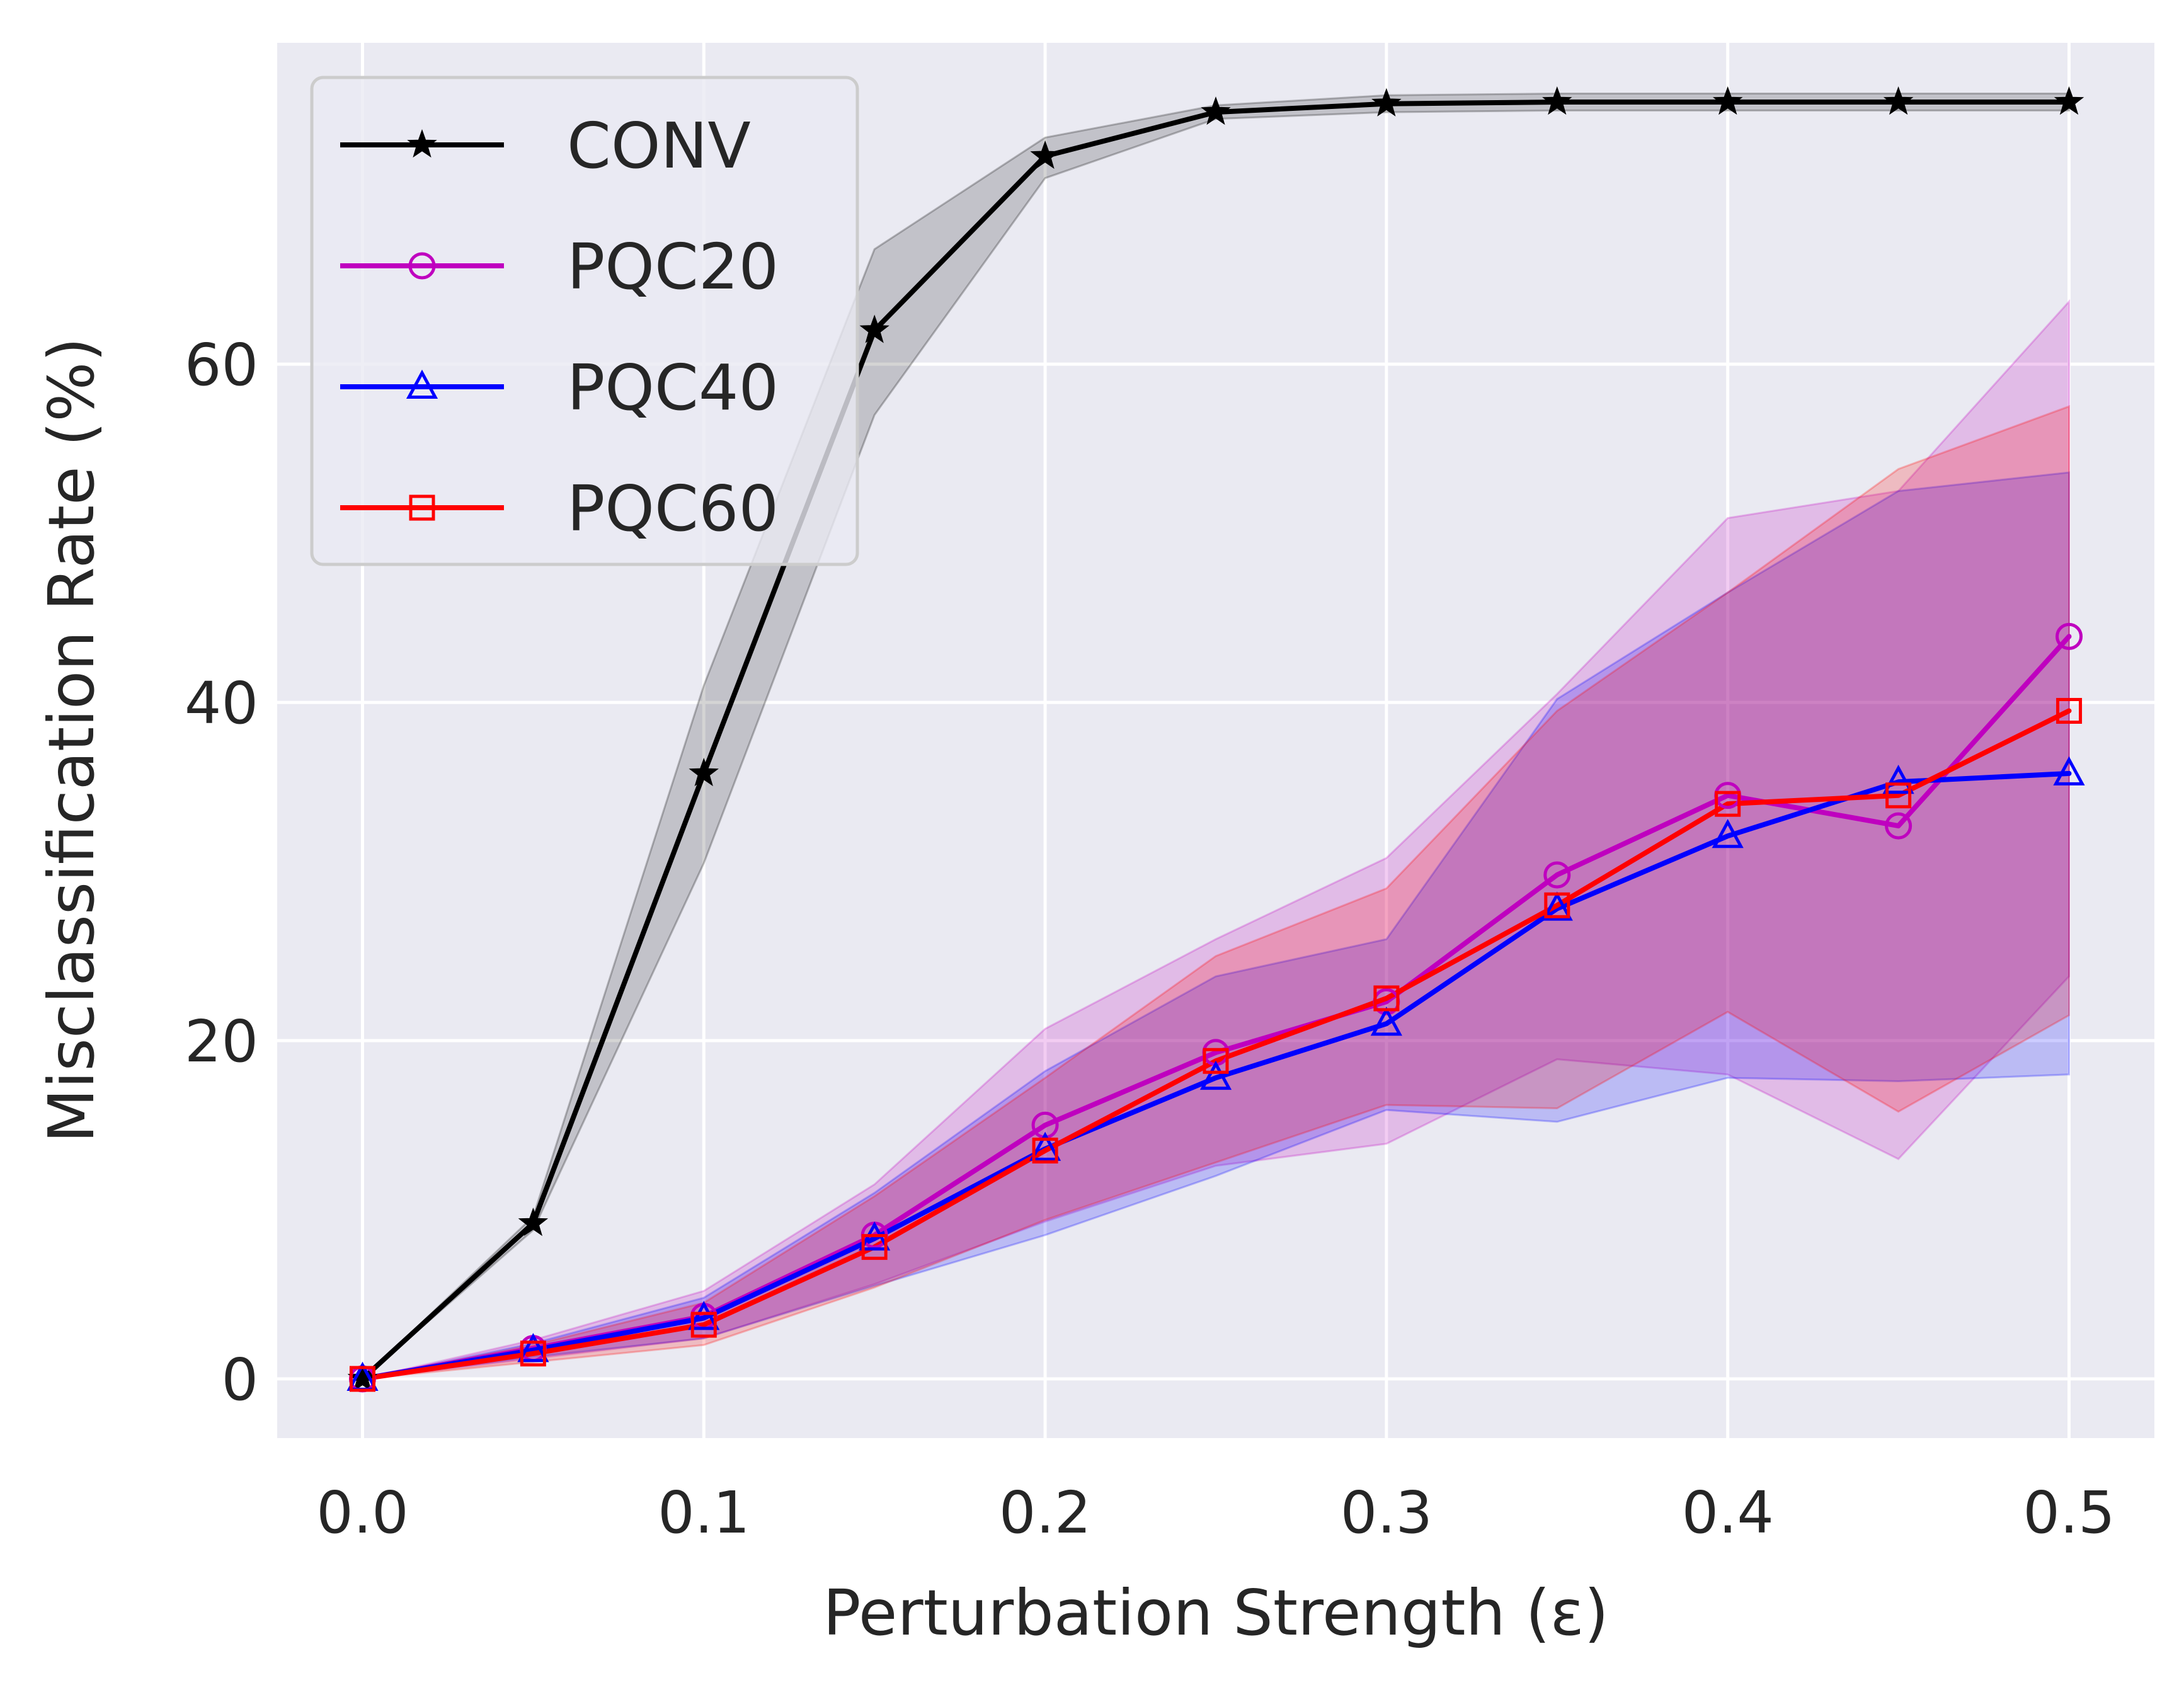 Image resolution: width=2184 pixels, height=1685 pixels. I want to click on legend-items: CONV PQC20 PQC40 PQC60, so click(559, 327).